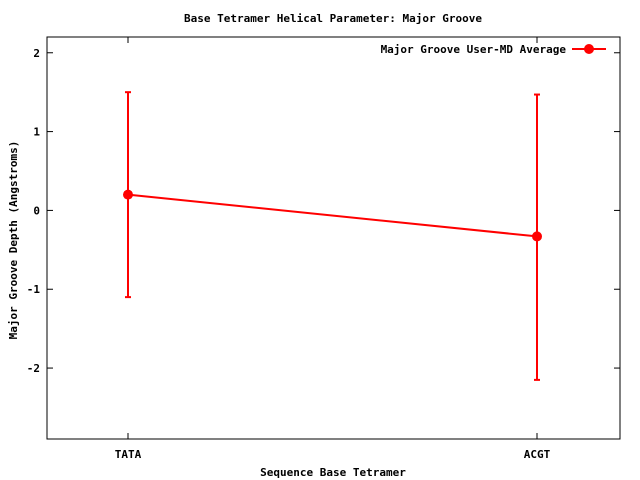  I want to click on legend: Major Groove User-MD Average, so click(493, 49).